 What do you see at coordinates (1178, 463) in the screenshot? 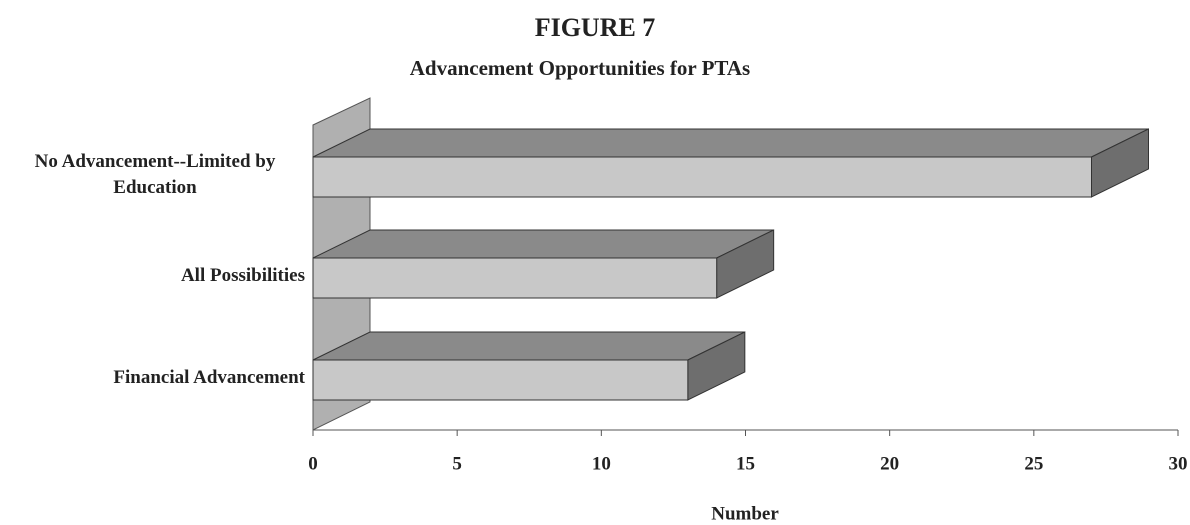
I see `x-tick-label: 30` at bounding box center [1178, 463].